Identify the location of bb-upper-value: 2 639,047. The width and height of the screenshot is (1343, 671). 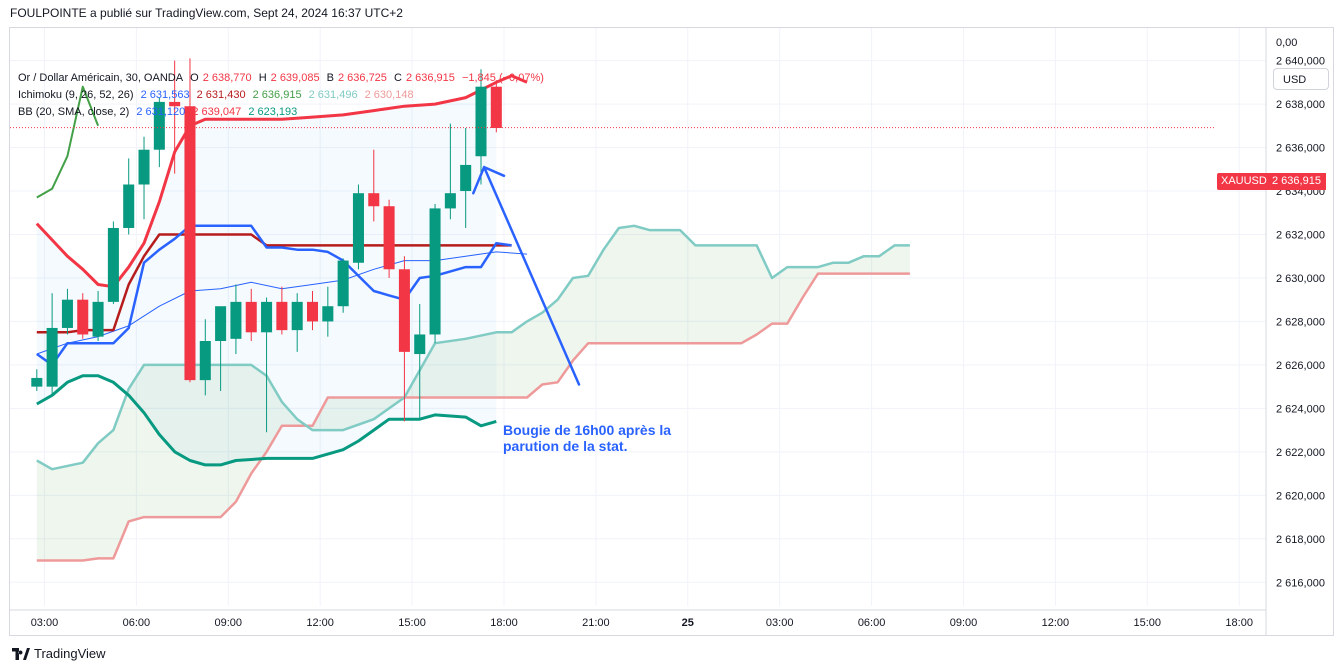
(217, 112).